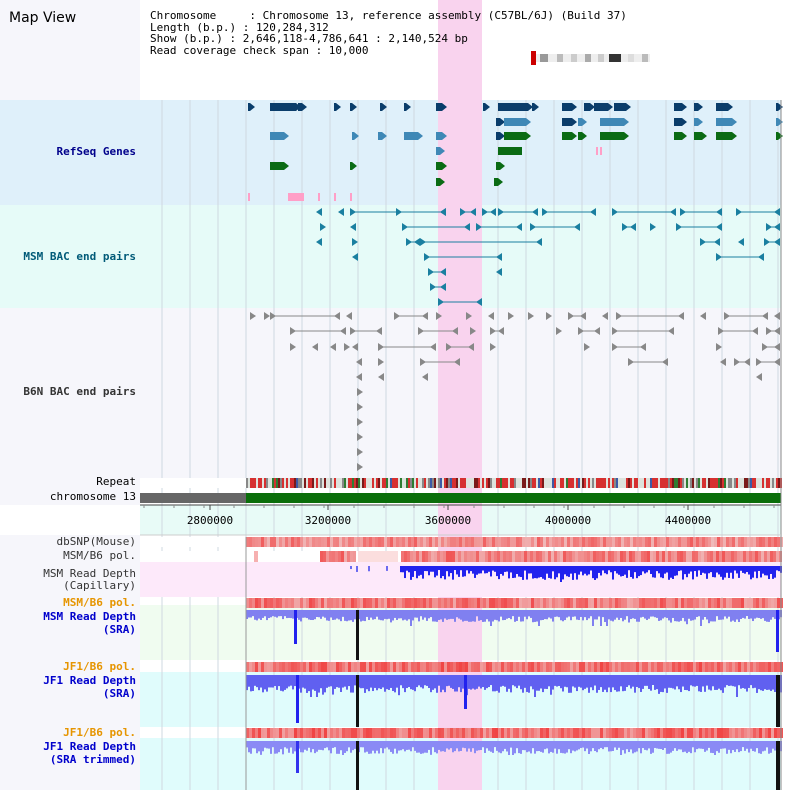 This screenshot has height=790, width=800. What do you see at coordinates (778, 765) in the screenshot?
I see `jf1-trimmed-depth-marker` at bounding box center [778, 765].